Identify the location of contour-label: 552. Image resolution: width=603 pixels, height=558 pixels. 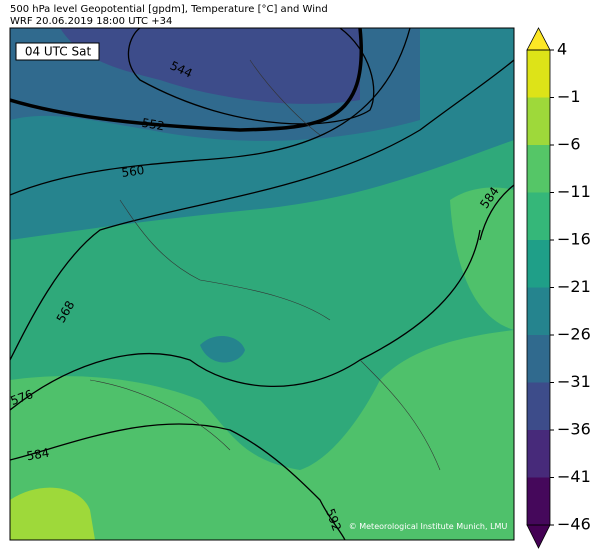
(153, 125).